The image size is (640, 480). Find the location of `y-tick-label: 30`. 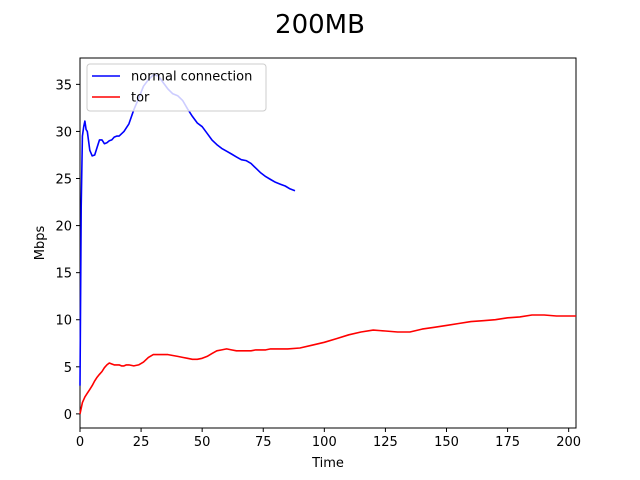

y-tick-label: 30 is located at coordinates (63, 132).